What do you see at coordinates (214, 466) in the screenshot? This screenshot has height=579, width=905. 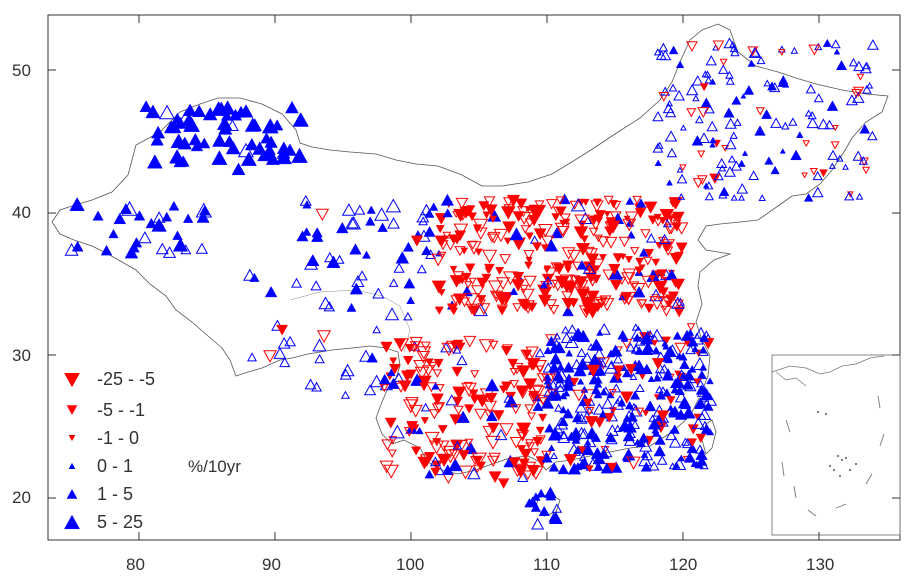 I see `unit-label: %/10yr` at bounding box center [214, 466].